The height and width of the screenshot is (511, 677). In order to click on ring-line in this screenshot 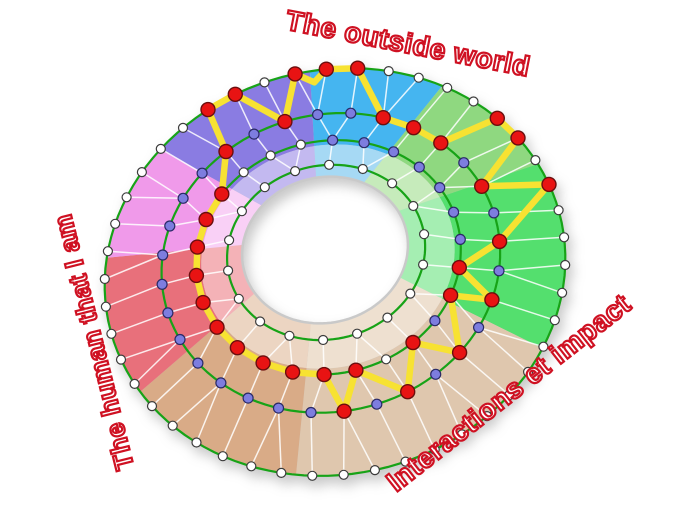, I will do `click(326, 252)`.